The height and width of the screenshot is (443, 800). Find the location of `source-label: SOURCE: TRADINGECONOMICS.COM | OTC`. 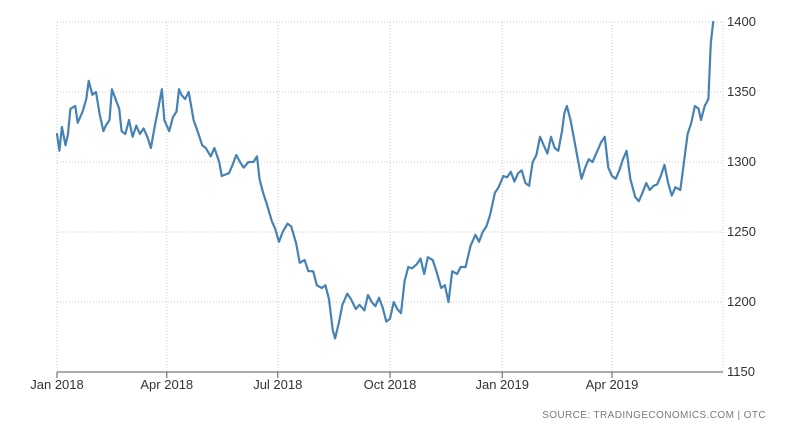

source-label: SOURCE: TRADINGECONOMICS.COM | OTC is located at coordinates (654, 415).